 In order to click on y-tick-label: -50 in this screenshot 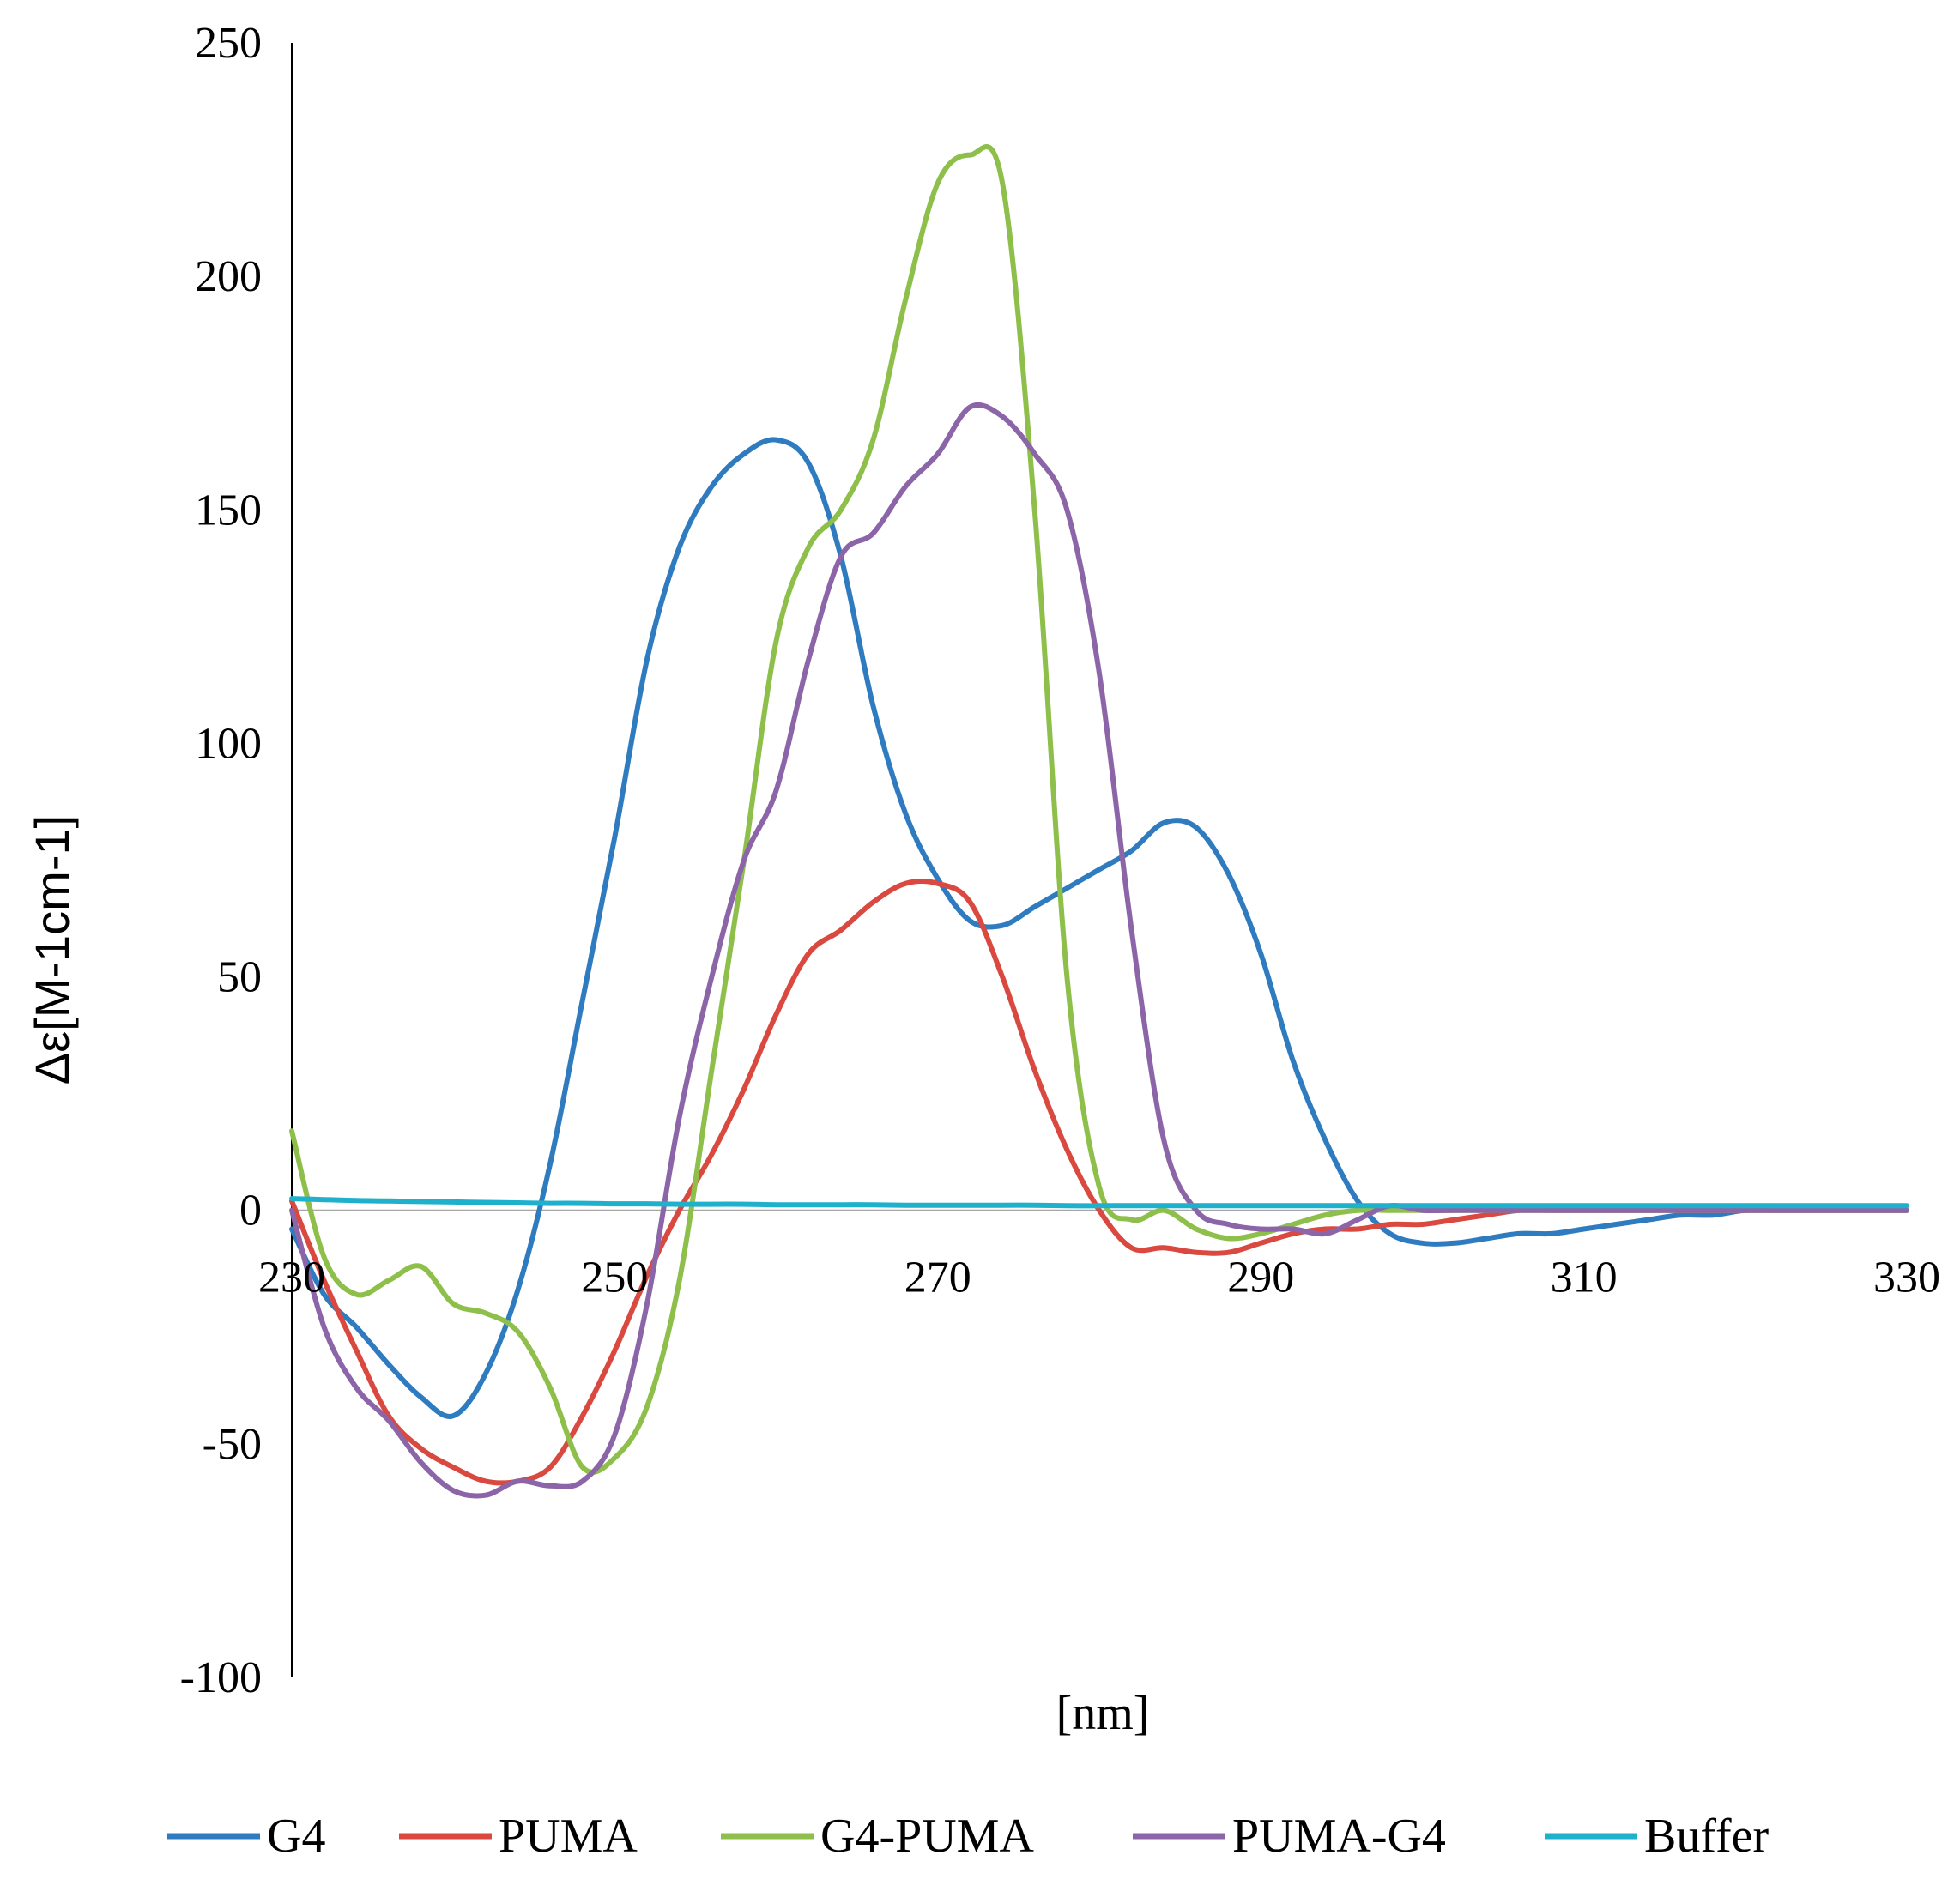, I will do `click(233, 1445)`.